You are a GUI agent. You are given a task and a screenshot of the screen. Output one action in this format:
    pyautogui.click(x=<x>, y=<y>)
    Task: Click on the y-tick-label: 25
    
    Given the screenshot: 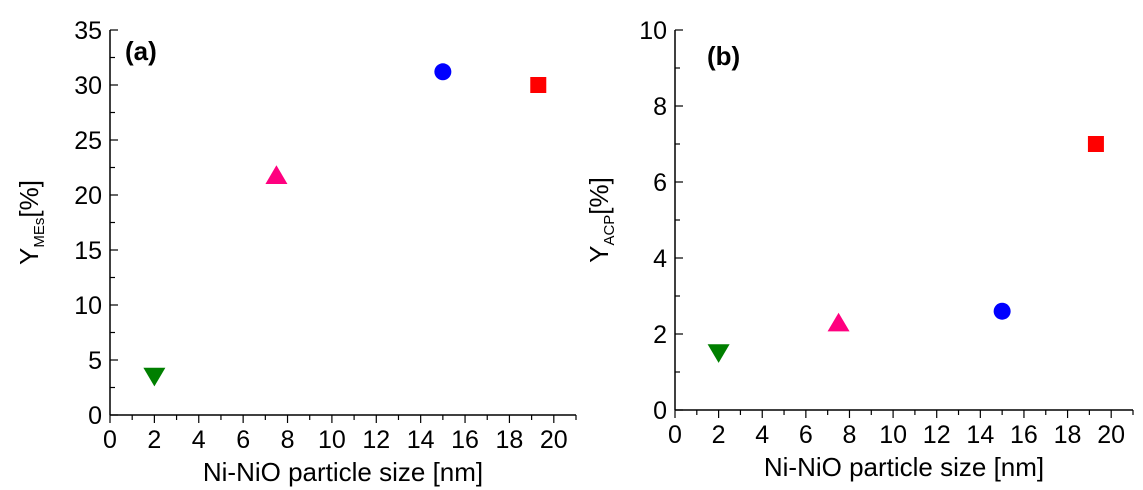 What is the action you would take?
    pyautogui.click(x=88, y=141)
    